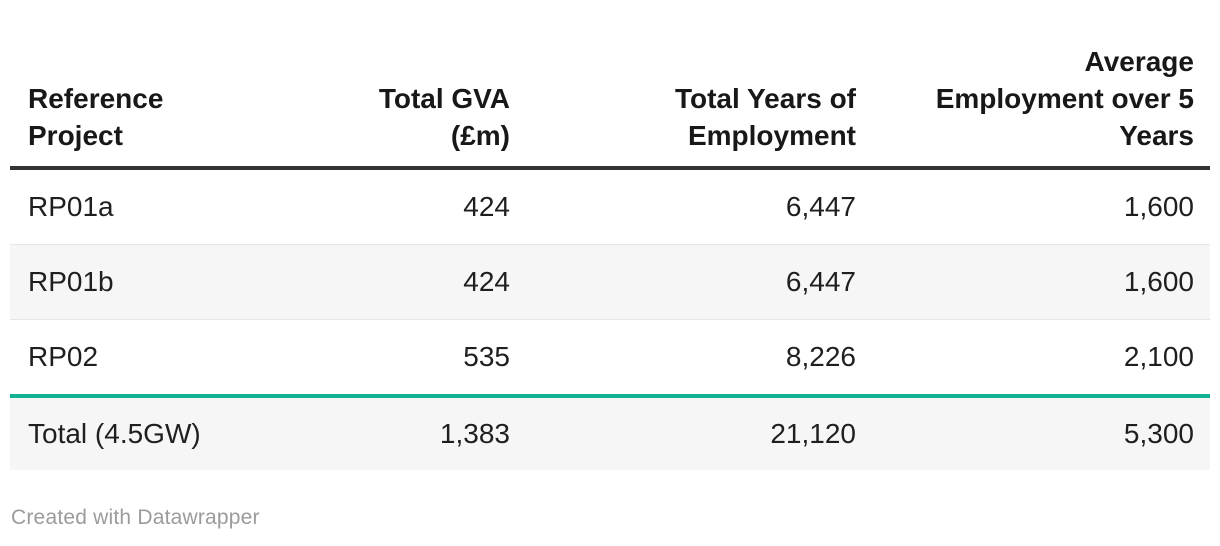 The image size is (1220, 546). What do you see at coordinates (699, 358) in the screenshot?
I see `cell-years: 8,226` at bounding box center [699, 358].